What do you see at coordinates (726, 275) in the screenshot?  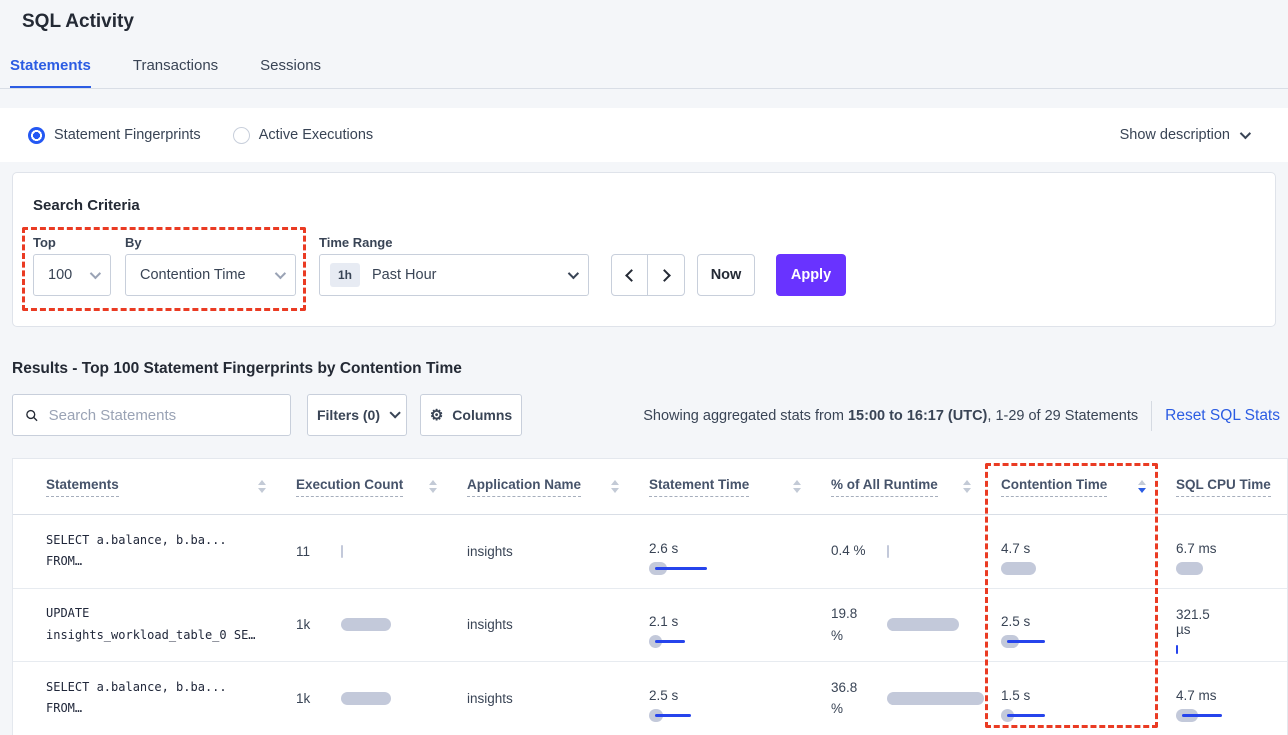 I see `now-button: Now` at bounding box center [726, 275].